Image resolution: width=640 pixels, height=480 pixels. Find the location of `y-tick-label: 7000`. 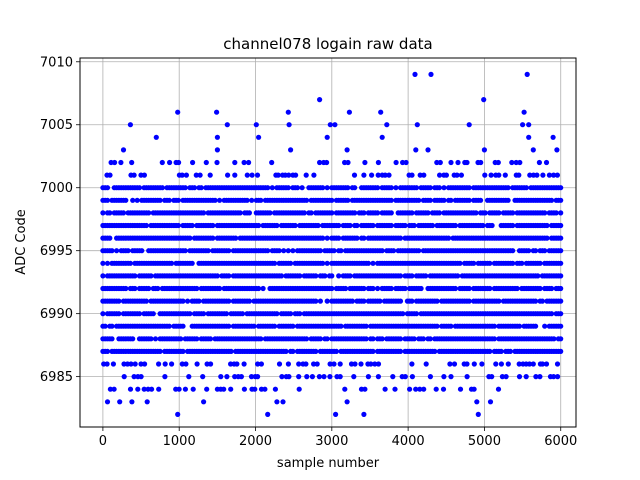

y-tick-label: 7000 is located at coordinates (56, 188).